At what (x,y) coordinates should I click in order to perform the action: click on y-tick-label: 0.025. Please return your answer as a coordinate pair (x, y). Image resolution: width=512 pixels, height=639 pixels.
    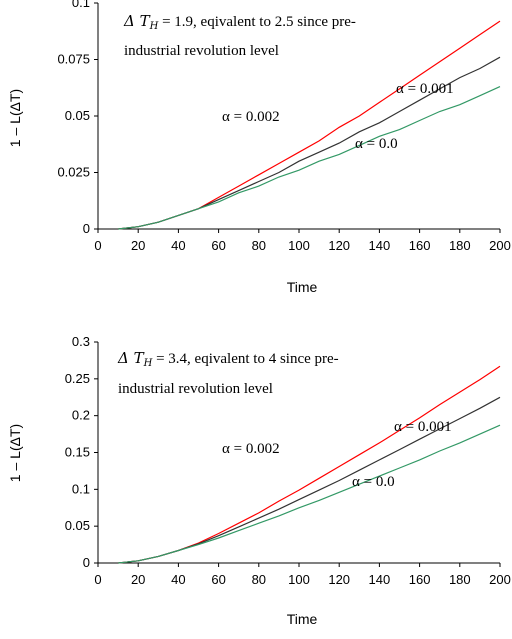
    Looking at the image, I should click on (73, 172).